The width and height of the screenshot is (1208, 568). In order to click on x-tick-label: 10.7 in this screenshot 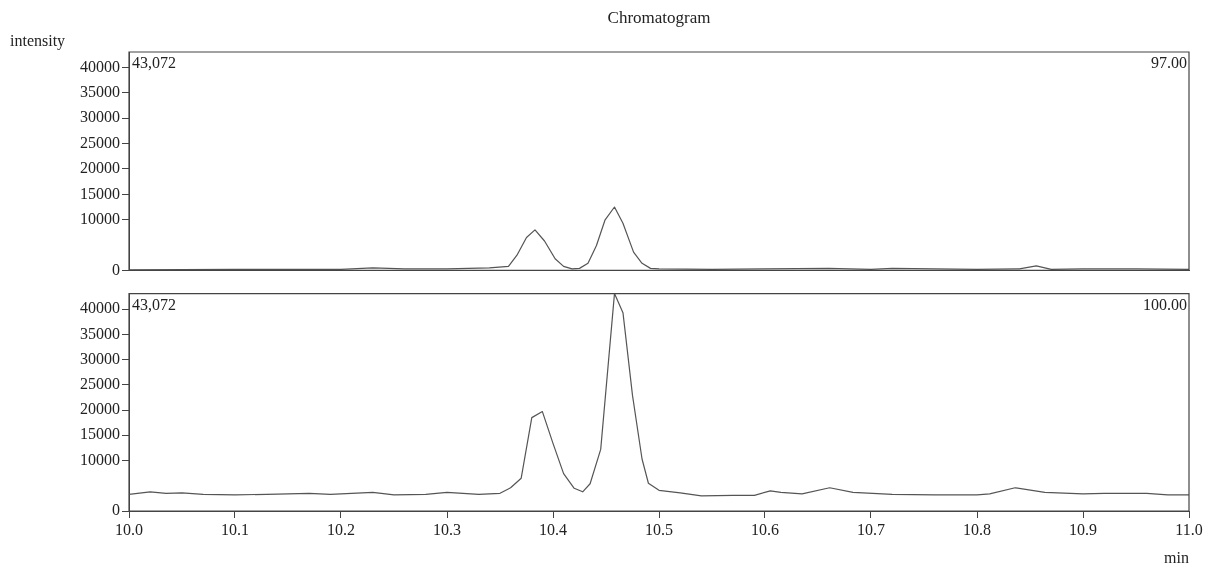, I will do `click(871, 529)`.